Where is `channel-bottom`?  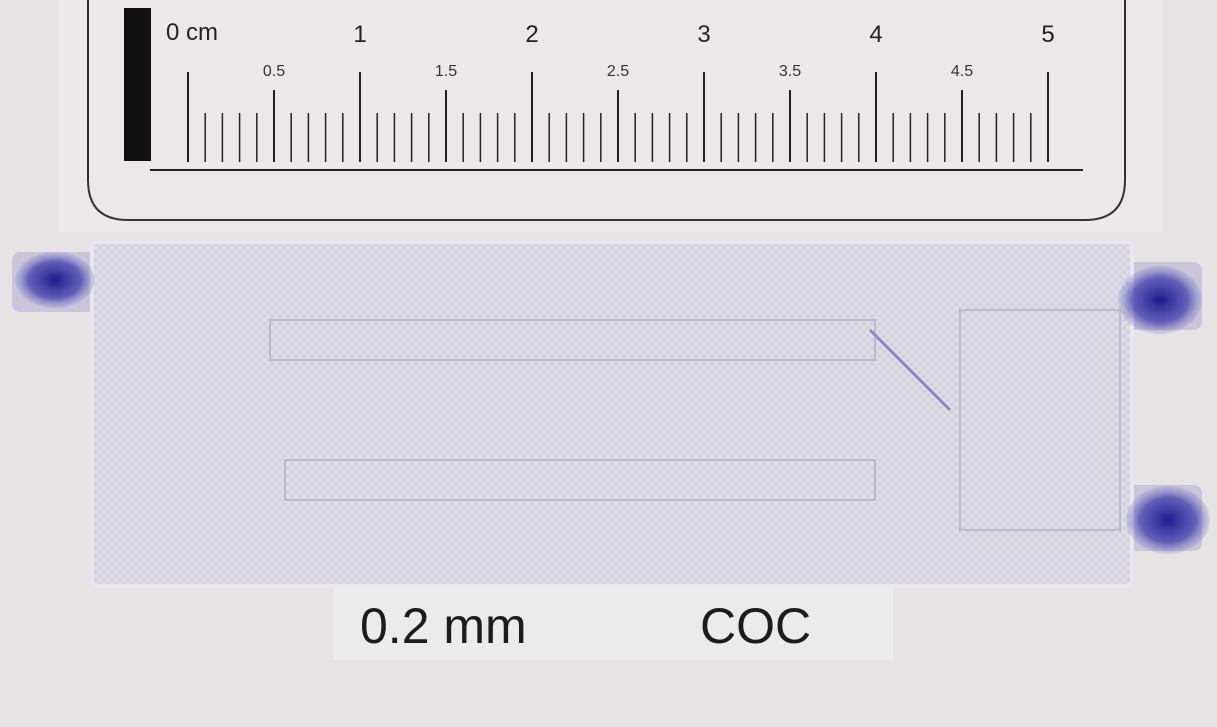 channel-bottom is located at coordinates (580, 480).